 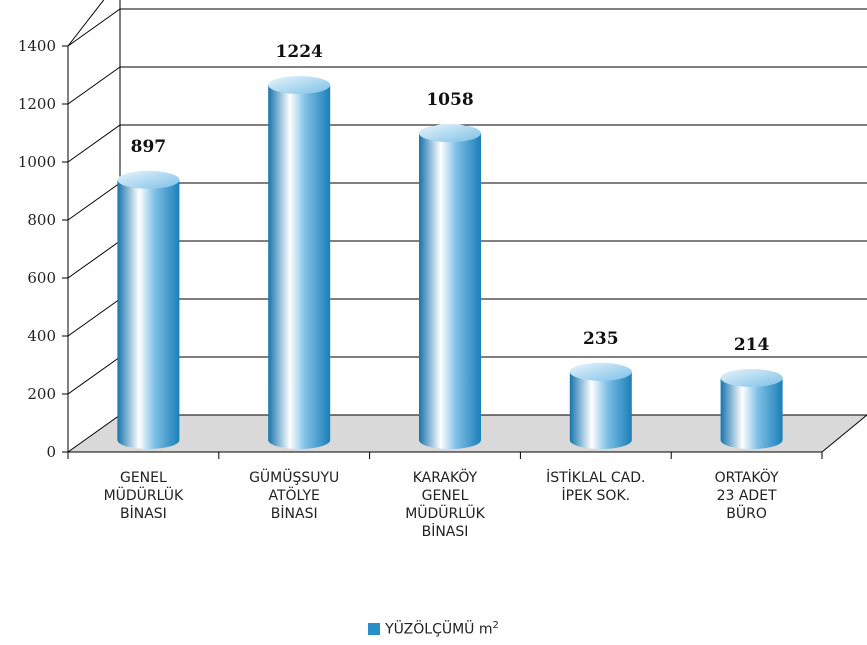 I want to click on data-label: 897, so click(x=149, y=147).